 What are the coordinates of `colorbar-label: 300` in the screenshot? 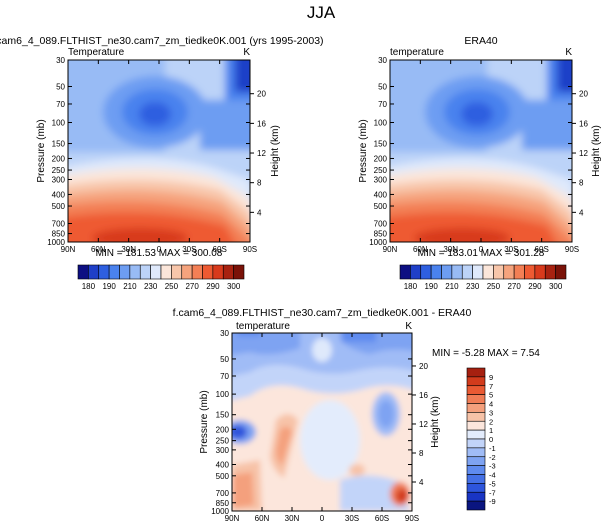 It's located at (234, 286).